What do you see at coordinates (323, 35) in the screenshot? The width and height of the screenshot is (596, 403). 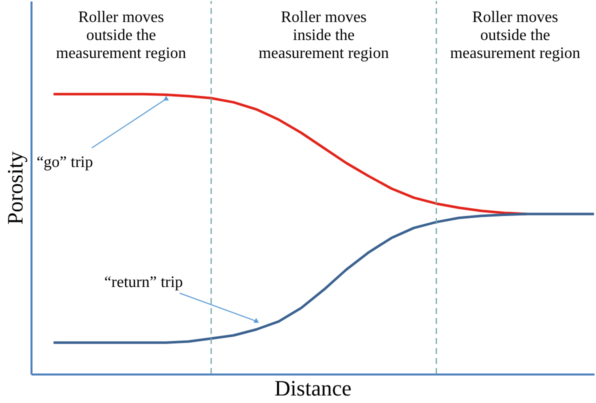 I see `text: Roller moves inside the measurement region` at bounding box center [323, 35].